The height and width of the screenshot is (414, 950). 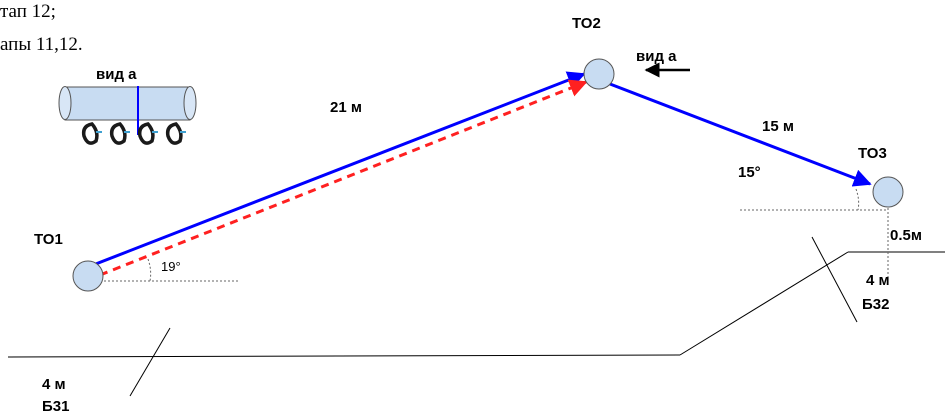 I want to click on distance-to1-to2: 21 м, so click(x=346, y=107).